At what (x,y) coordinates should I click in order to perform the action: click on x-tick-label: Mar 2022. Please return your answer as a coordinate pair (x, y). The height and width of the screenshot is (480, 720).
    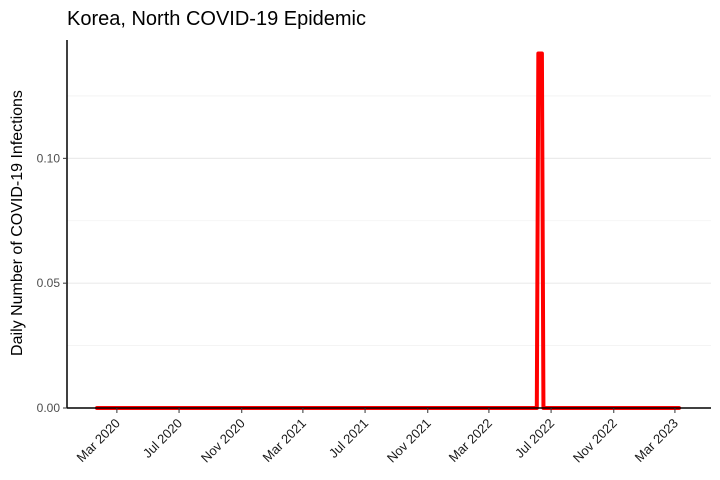
    Looking at the image, I should click on (470, 440).